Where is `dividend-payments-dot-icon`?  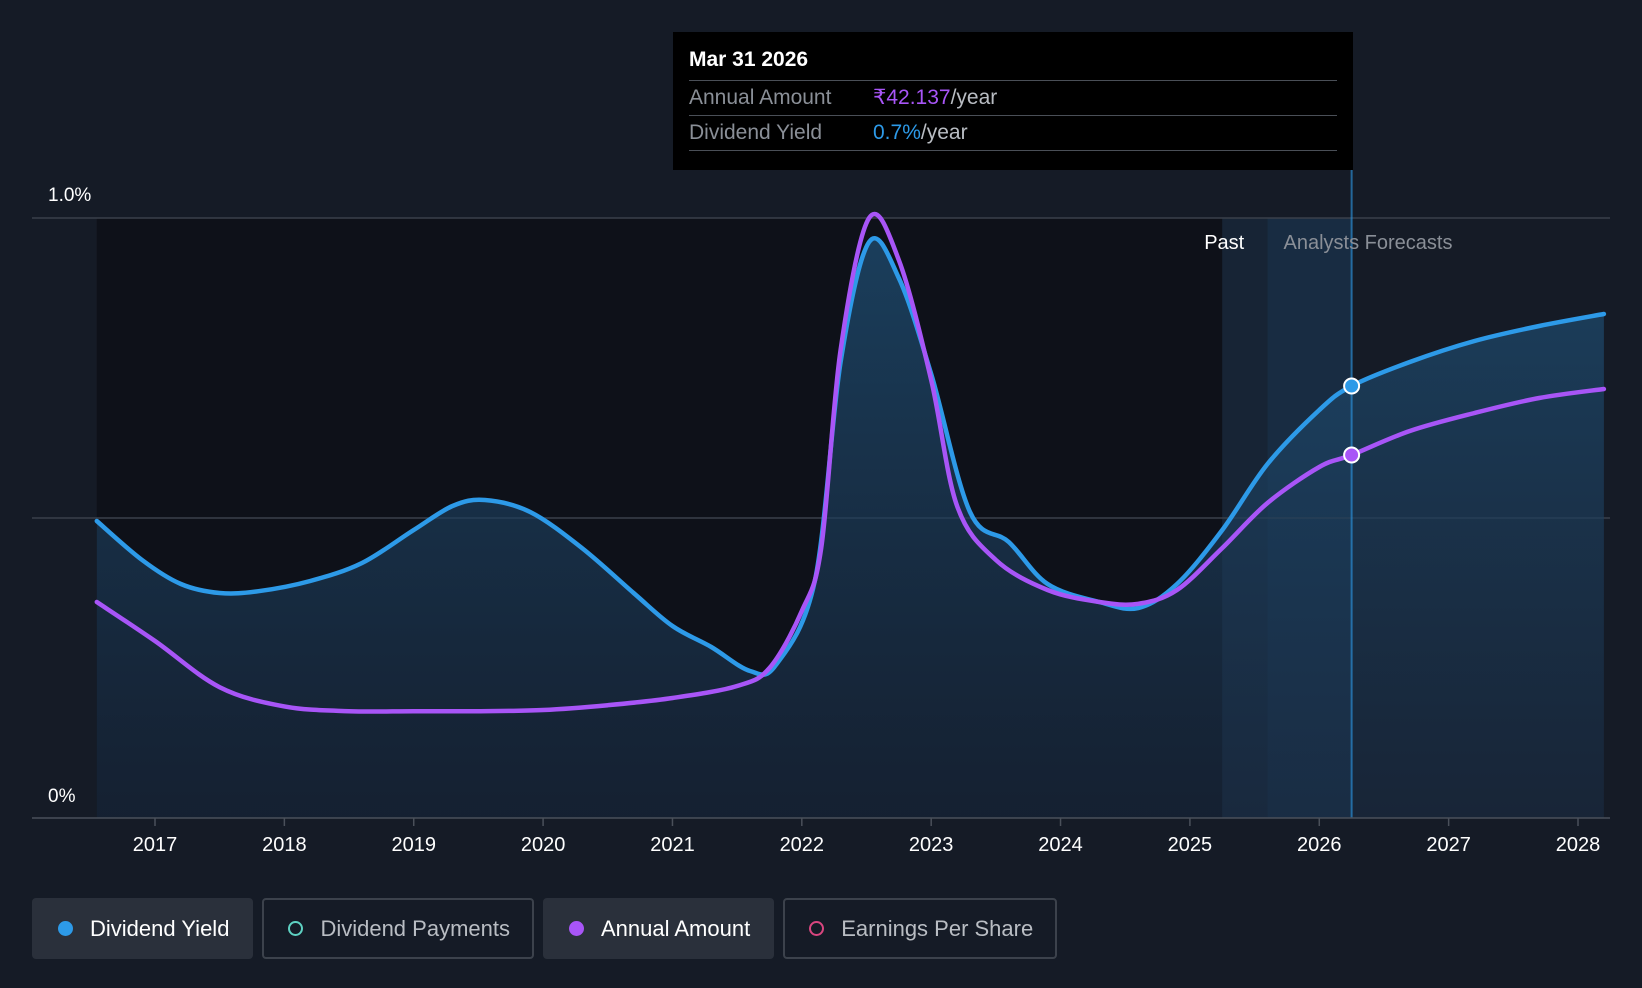 dividend-payments-dot-icon is located at coordinates (296, 928).